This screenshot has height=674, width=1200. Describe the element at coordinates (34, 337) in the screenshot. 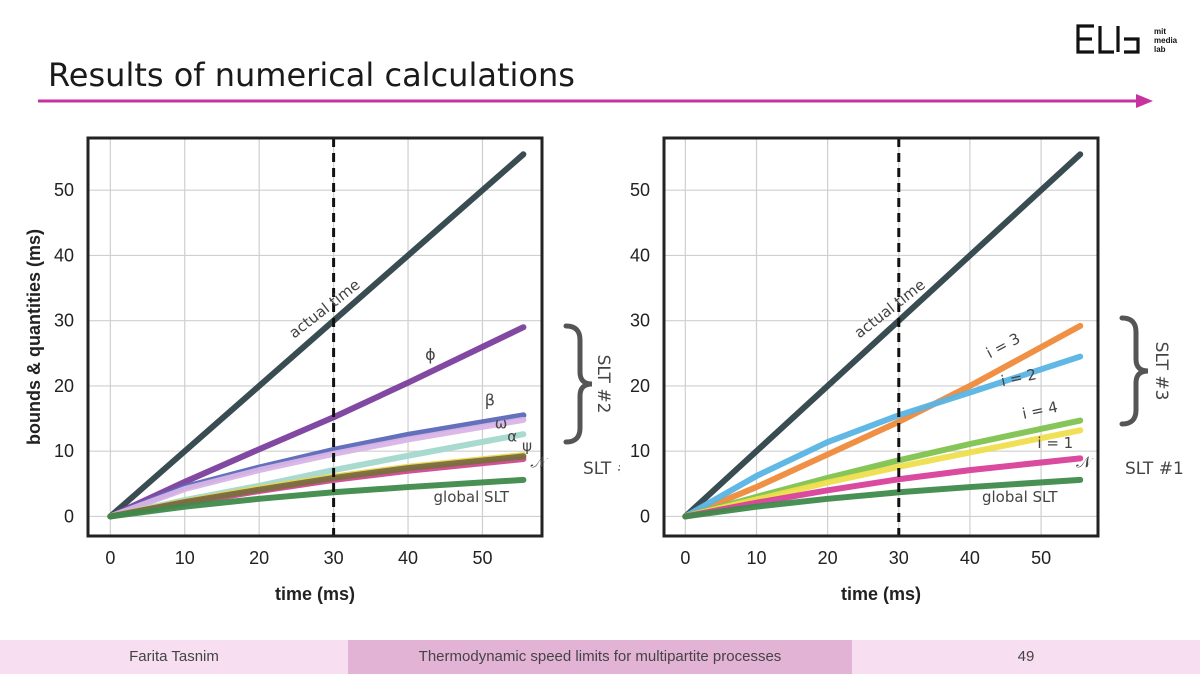

I see `y-axis-label: bounds & quantities (ms)` at that location.